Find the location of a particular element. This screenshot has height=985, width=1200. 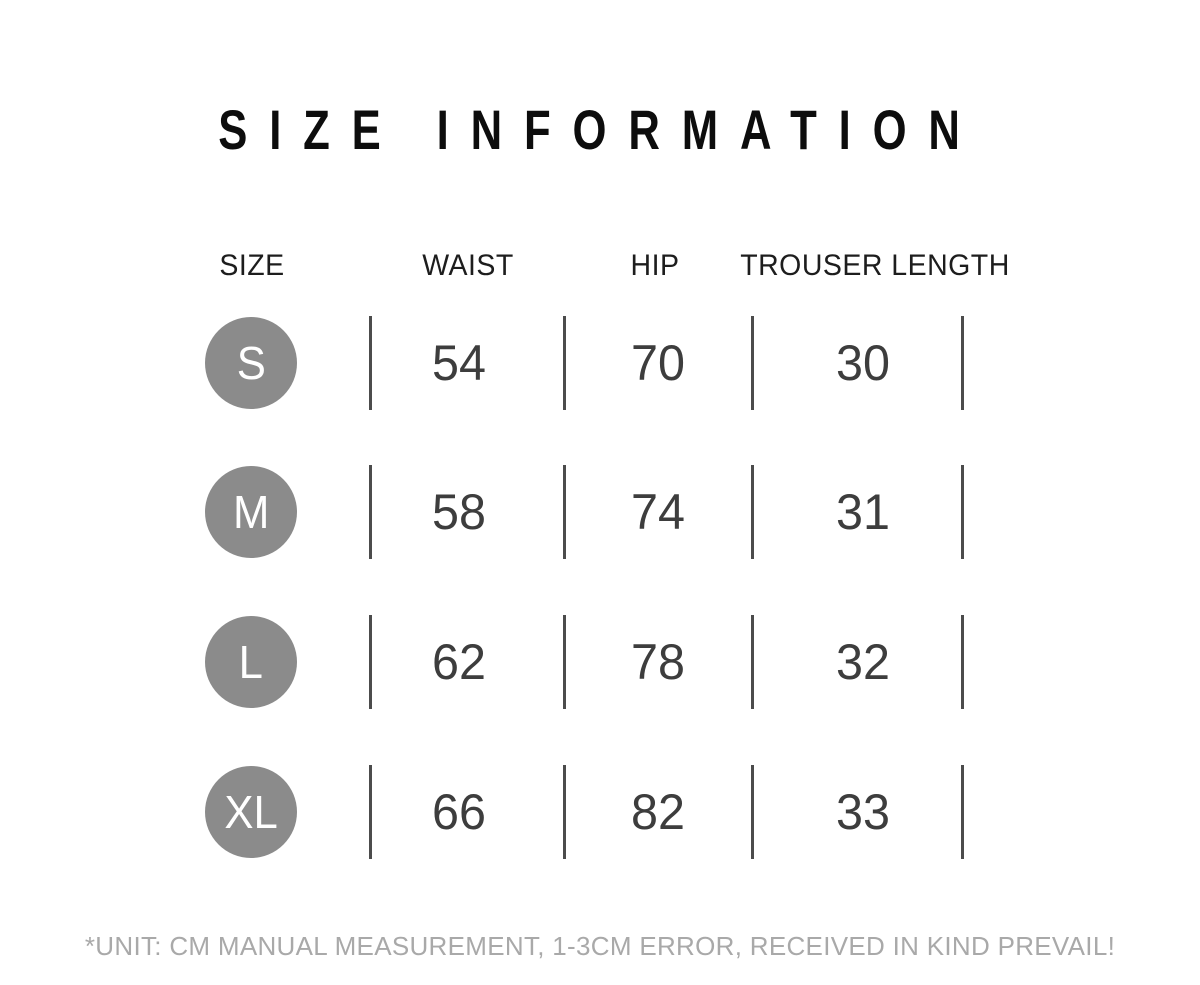

hip-value: 82 is located at coordinates (658, 812).